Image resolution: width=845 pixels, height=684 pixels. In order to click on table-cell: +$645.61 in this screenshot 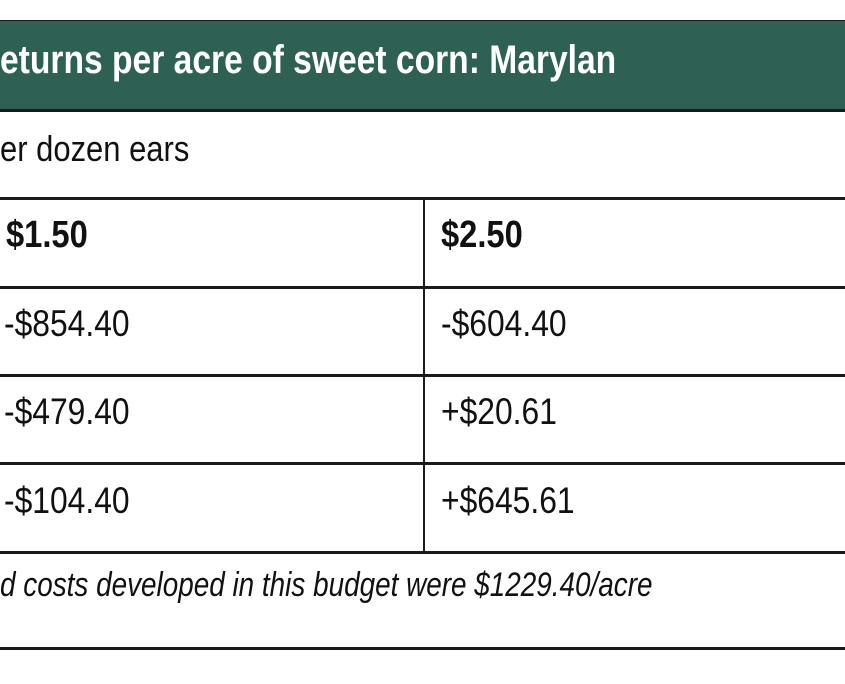, I will do `click(508, 500)`.